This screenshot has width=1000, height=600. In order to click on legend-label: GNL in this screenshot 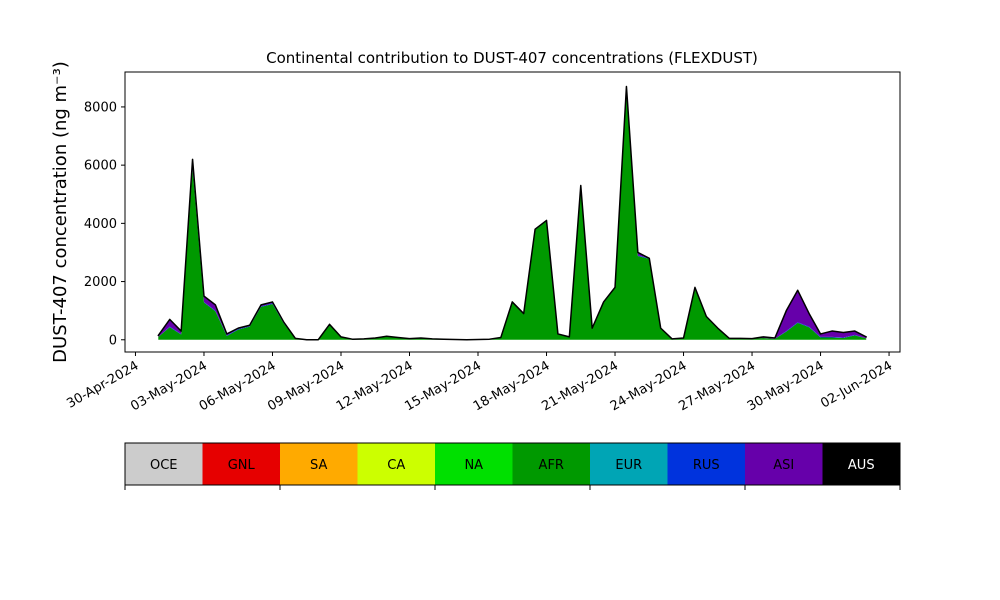, I will do `click(242, 465)`.